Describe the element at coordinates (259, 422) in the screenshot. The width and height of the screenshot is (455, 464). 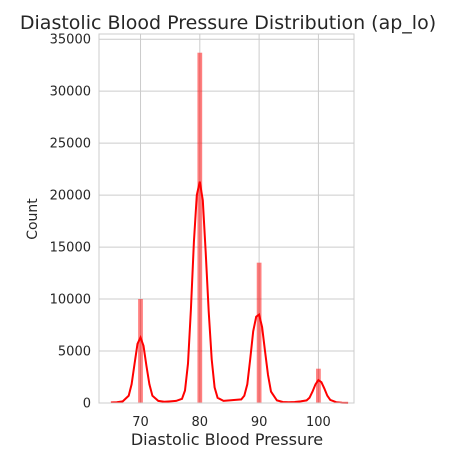
I see `x-tick-label: 90` at that location.